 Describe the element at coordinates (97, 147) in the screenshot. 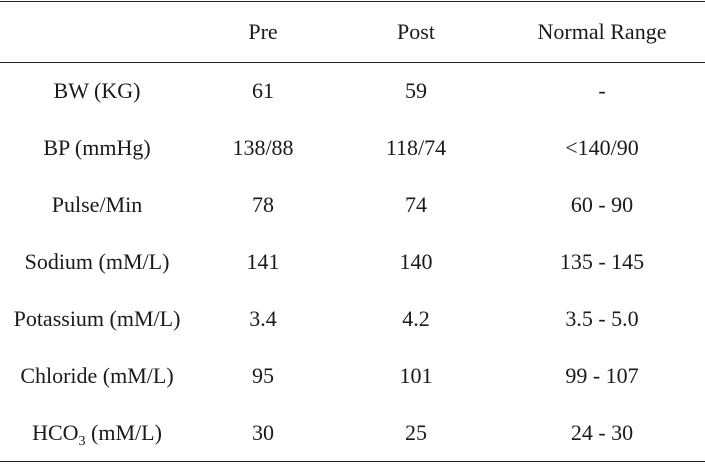

I see `parameter-cell: BP (mmHg)` at that location.